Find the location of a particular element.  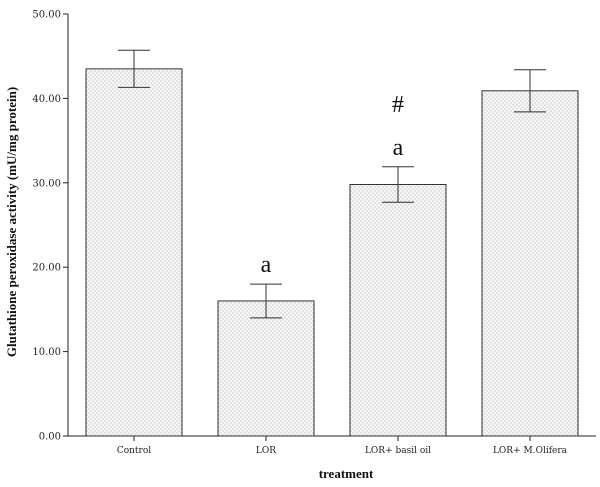

x-axis: Control LOR LOR+ basil oil LOR+ M.Olifera is located at coordinates (332, 445).